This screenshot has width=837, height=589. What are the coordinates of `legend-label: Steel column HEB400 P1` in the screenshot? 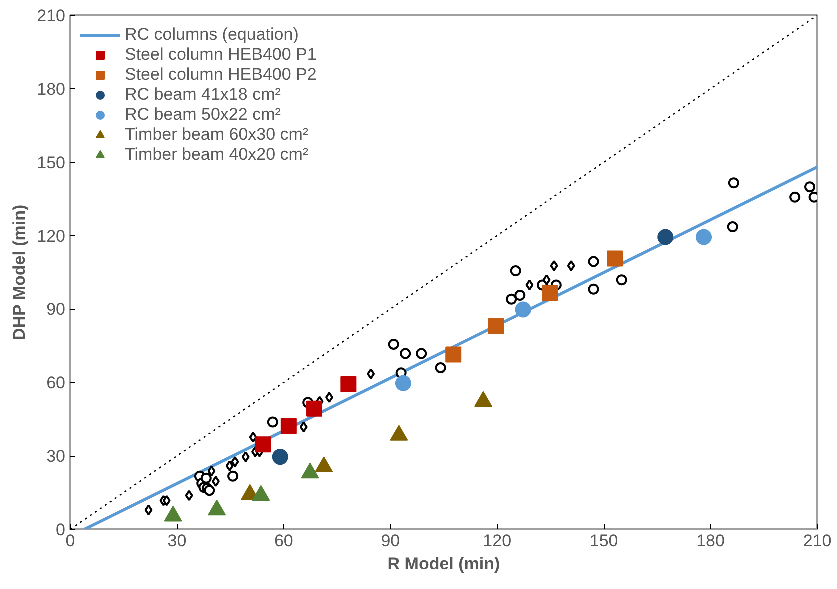 It's located at (221, 55).